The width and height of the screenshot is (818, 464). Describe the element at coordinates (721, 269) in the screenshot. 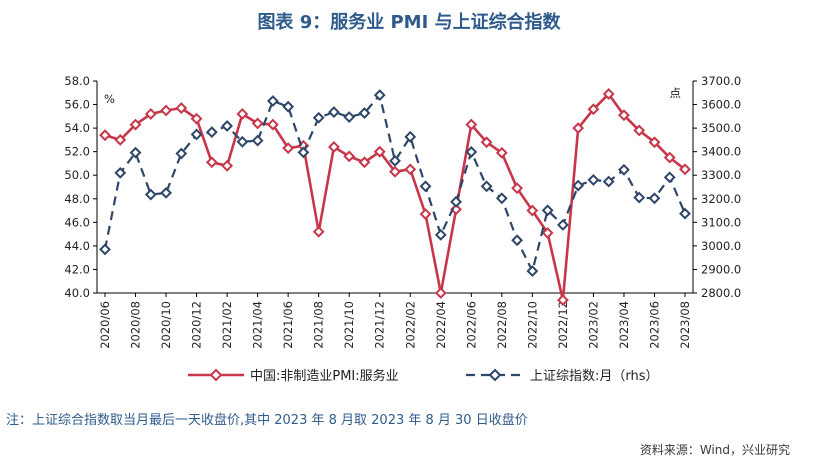

I see `y-right-tick-label: 2900.0` at that location.